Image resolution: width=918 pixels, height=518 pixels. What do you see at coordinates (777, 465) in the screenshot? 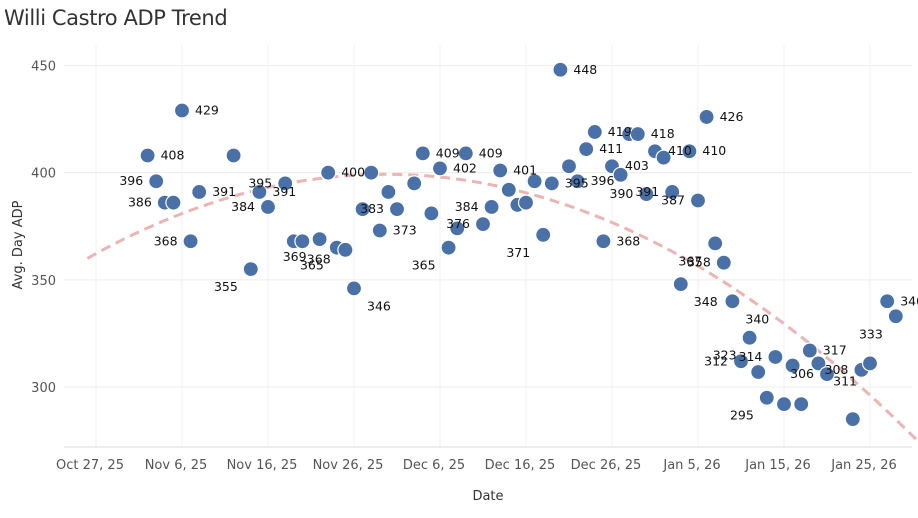
I see `x-tick-label: Jan 15, 26` at bounding box center [777, 465].